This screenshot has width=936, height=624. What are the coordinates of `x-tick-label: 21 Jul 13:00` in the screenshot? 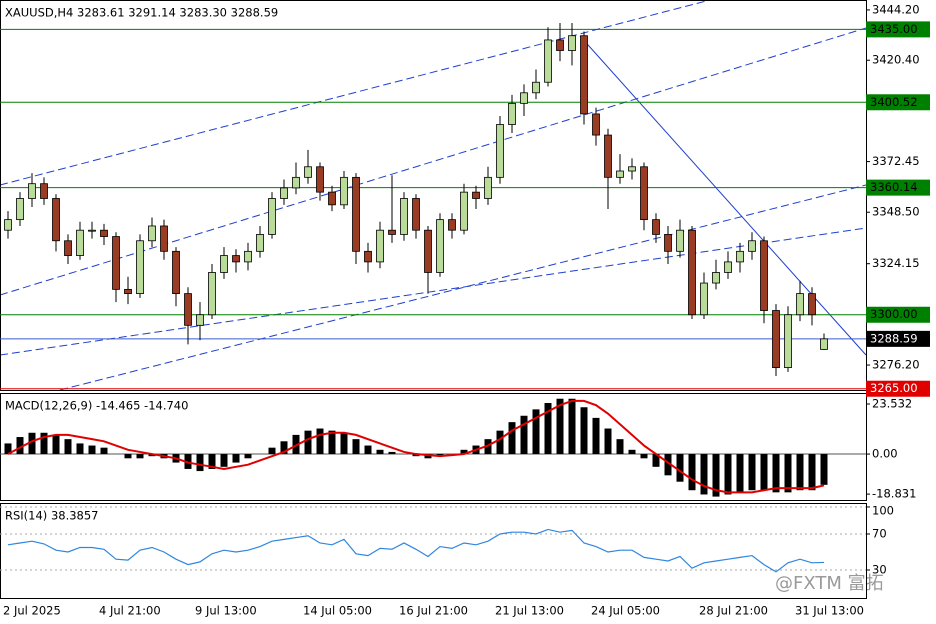 It's located at (529, 611).